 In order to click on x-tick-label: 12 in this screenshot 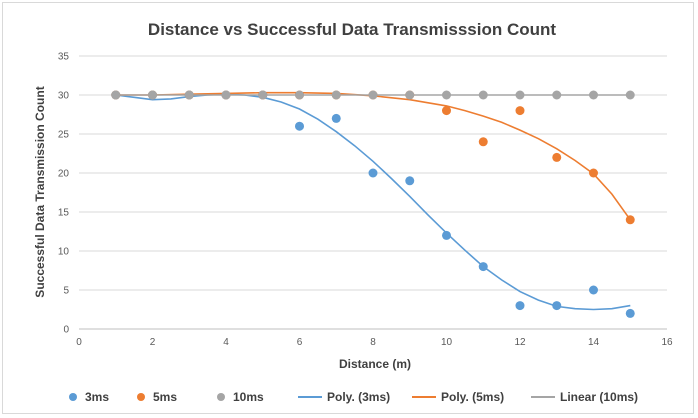, I will do `click(520, 342)`.